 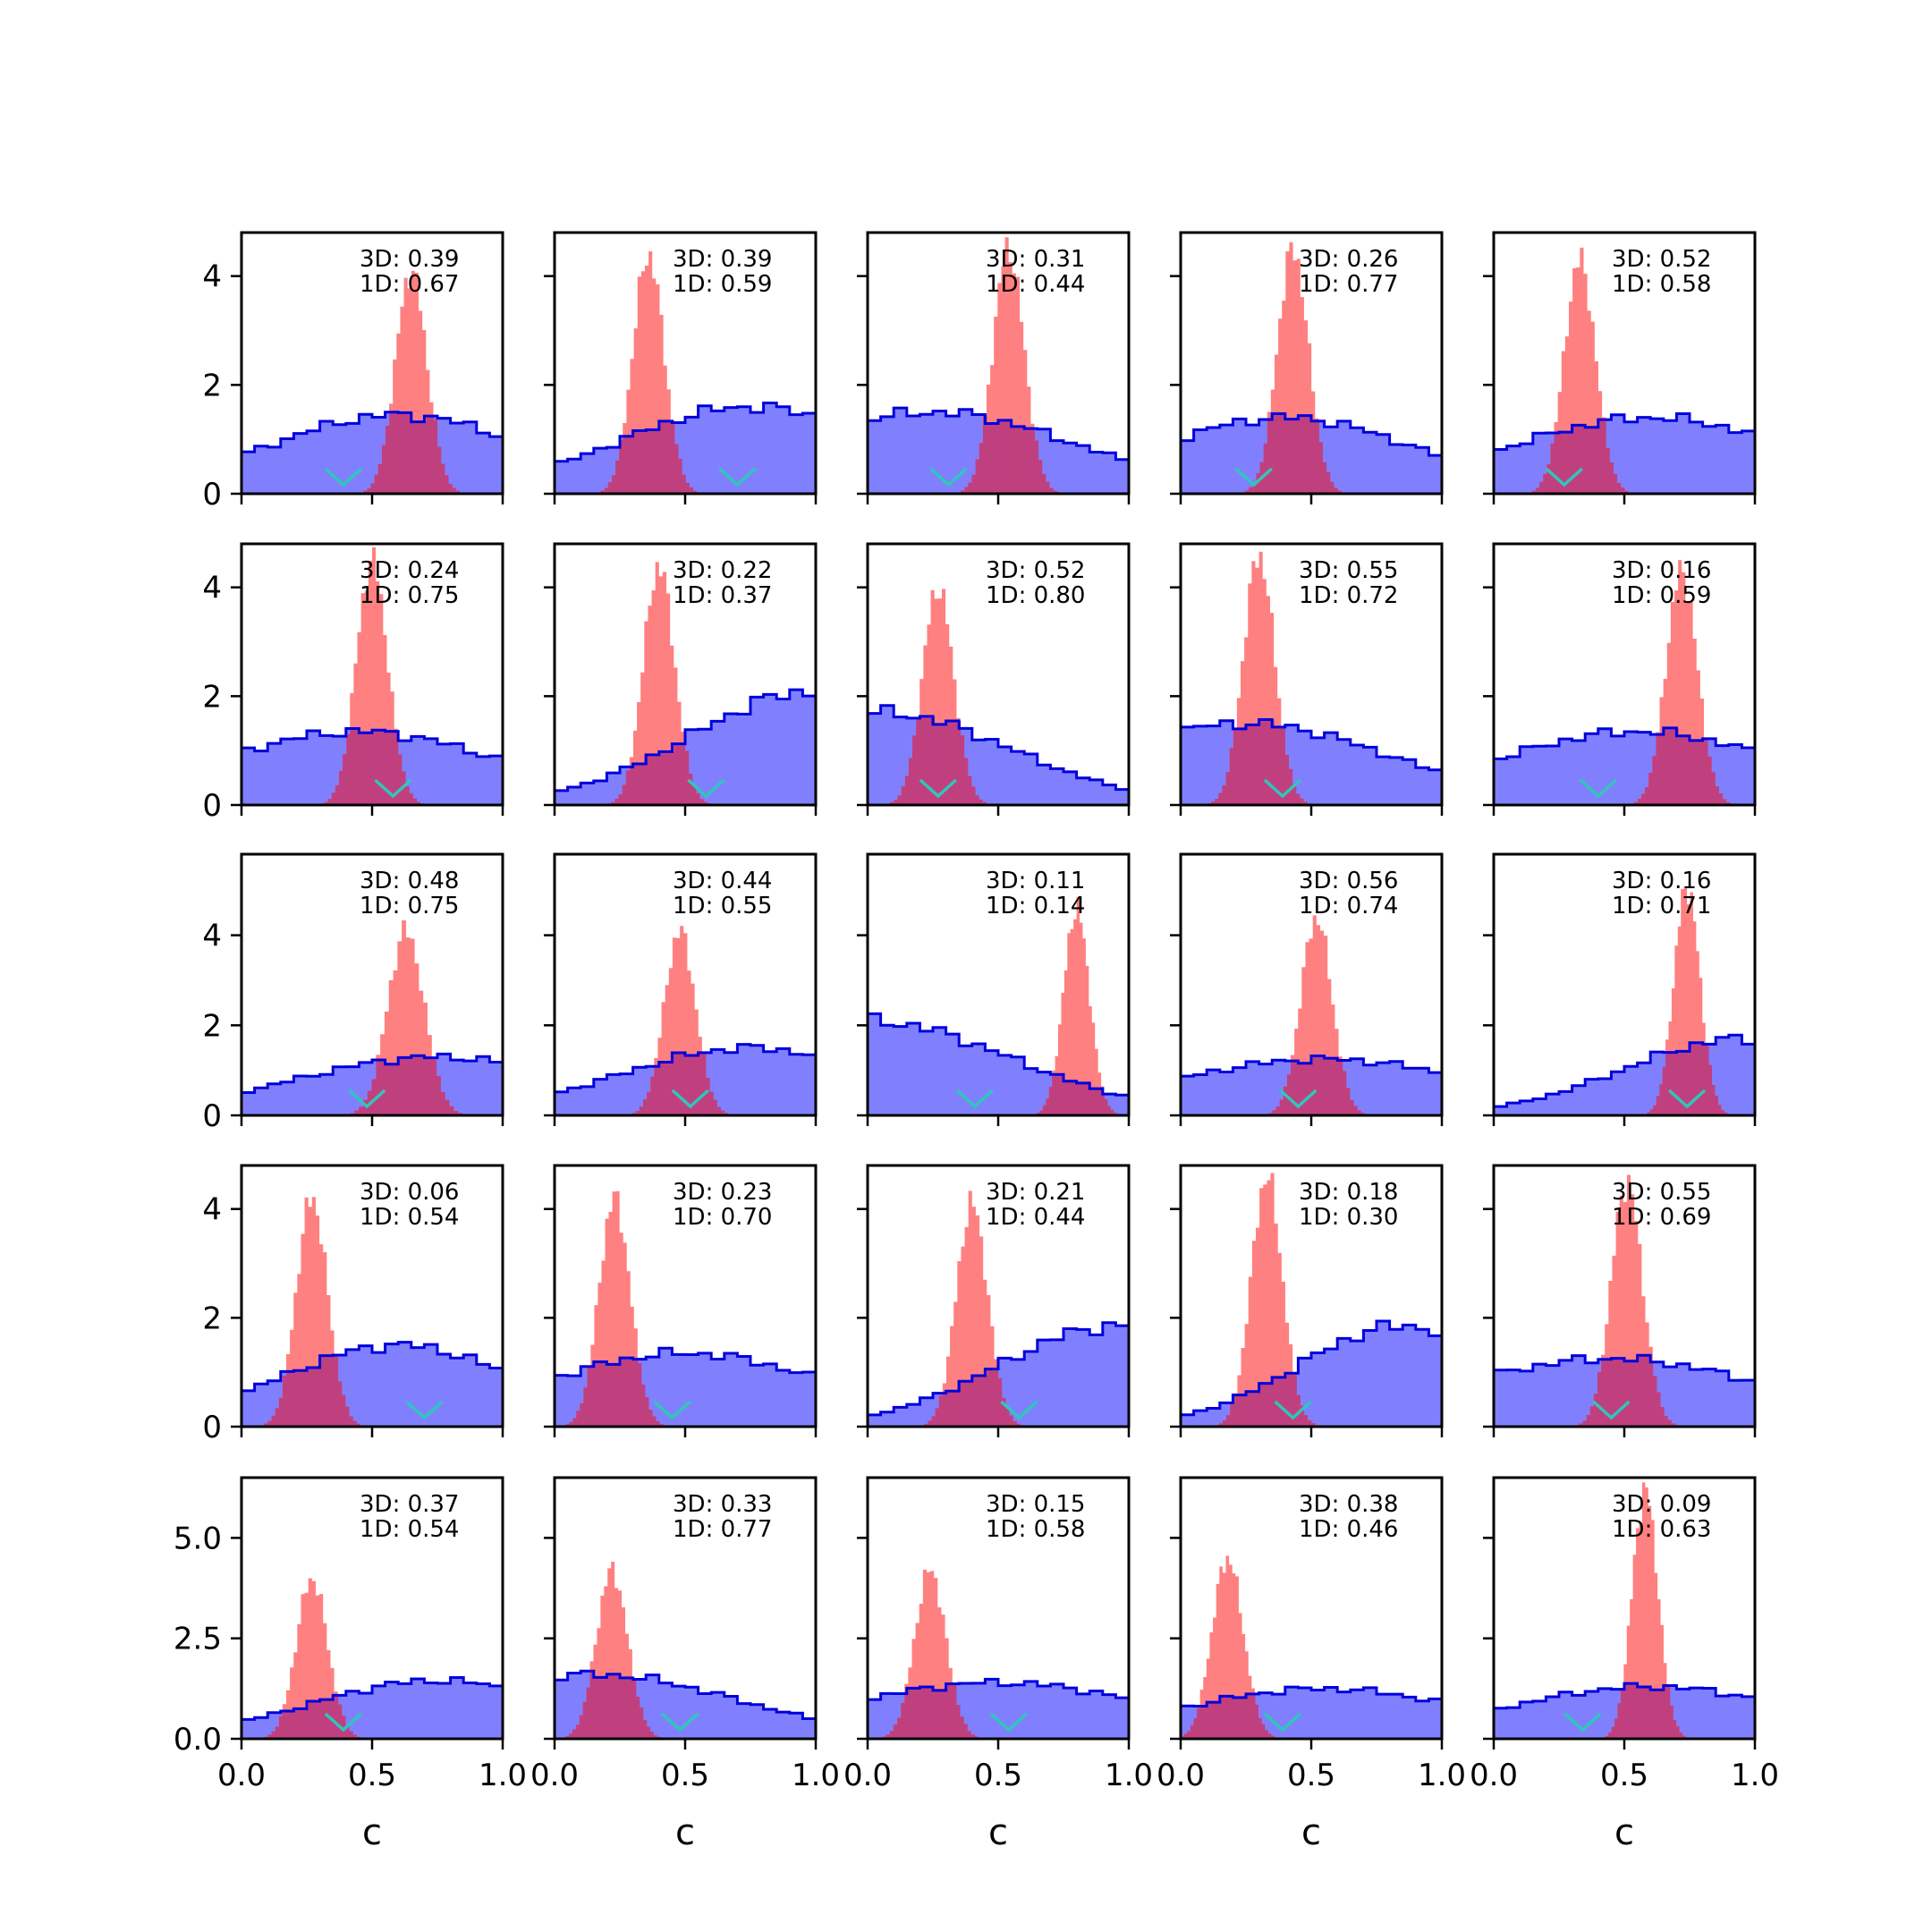 I want to click on annotation-3d: 3D: 0.16, so click(x=1661, y=881).